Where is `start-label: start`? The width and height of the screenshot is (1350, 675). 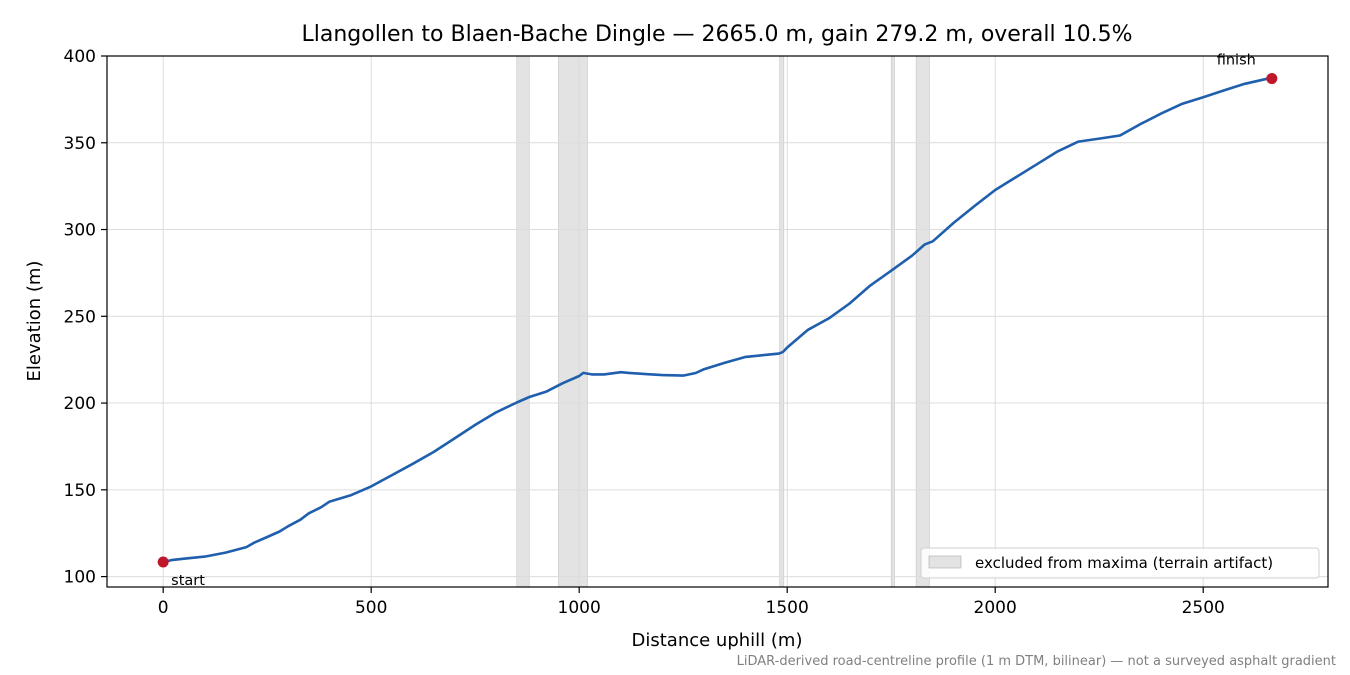 start-label: start is located at coordinates (188, 581).